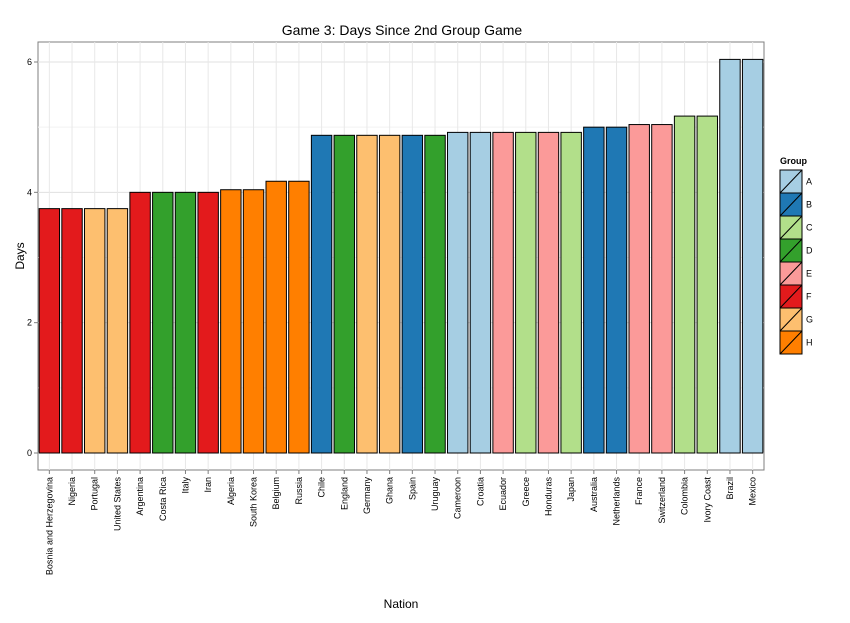 This screenshot has height=623, width=850. What do you see at coordinates (29, 323) in the screenshot?
I see `y-tick-label: 2` at bounding box center [29, 323].